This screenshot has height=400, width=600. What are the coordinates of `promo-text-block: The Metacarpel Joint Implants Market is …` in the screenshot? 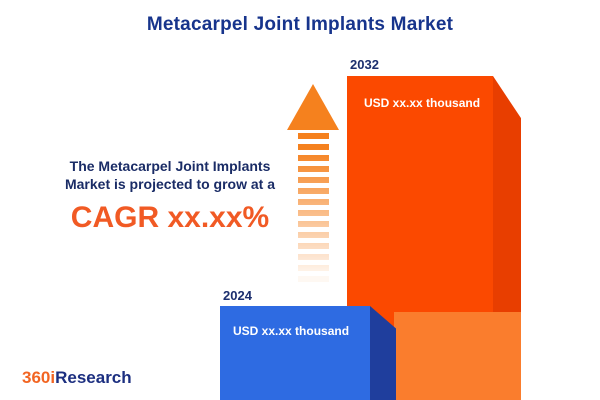 It's located at (170, 196).